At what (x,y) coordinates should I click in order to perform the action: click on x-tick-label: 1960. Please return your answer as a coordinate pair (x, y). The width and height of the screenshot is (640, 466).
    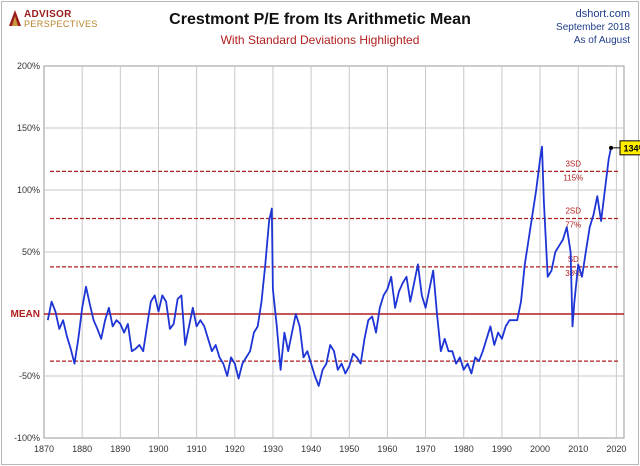
    Looking at the image, I should click on (387, 449).